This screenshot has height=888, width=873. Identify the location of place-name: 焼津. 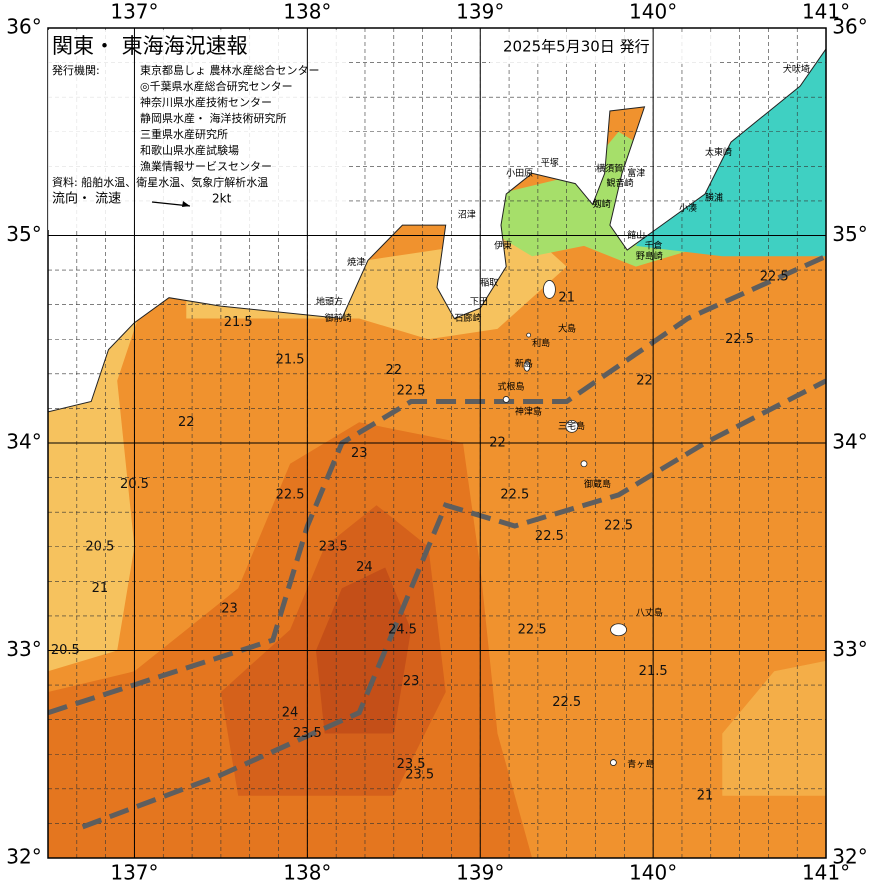
(356, 262).